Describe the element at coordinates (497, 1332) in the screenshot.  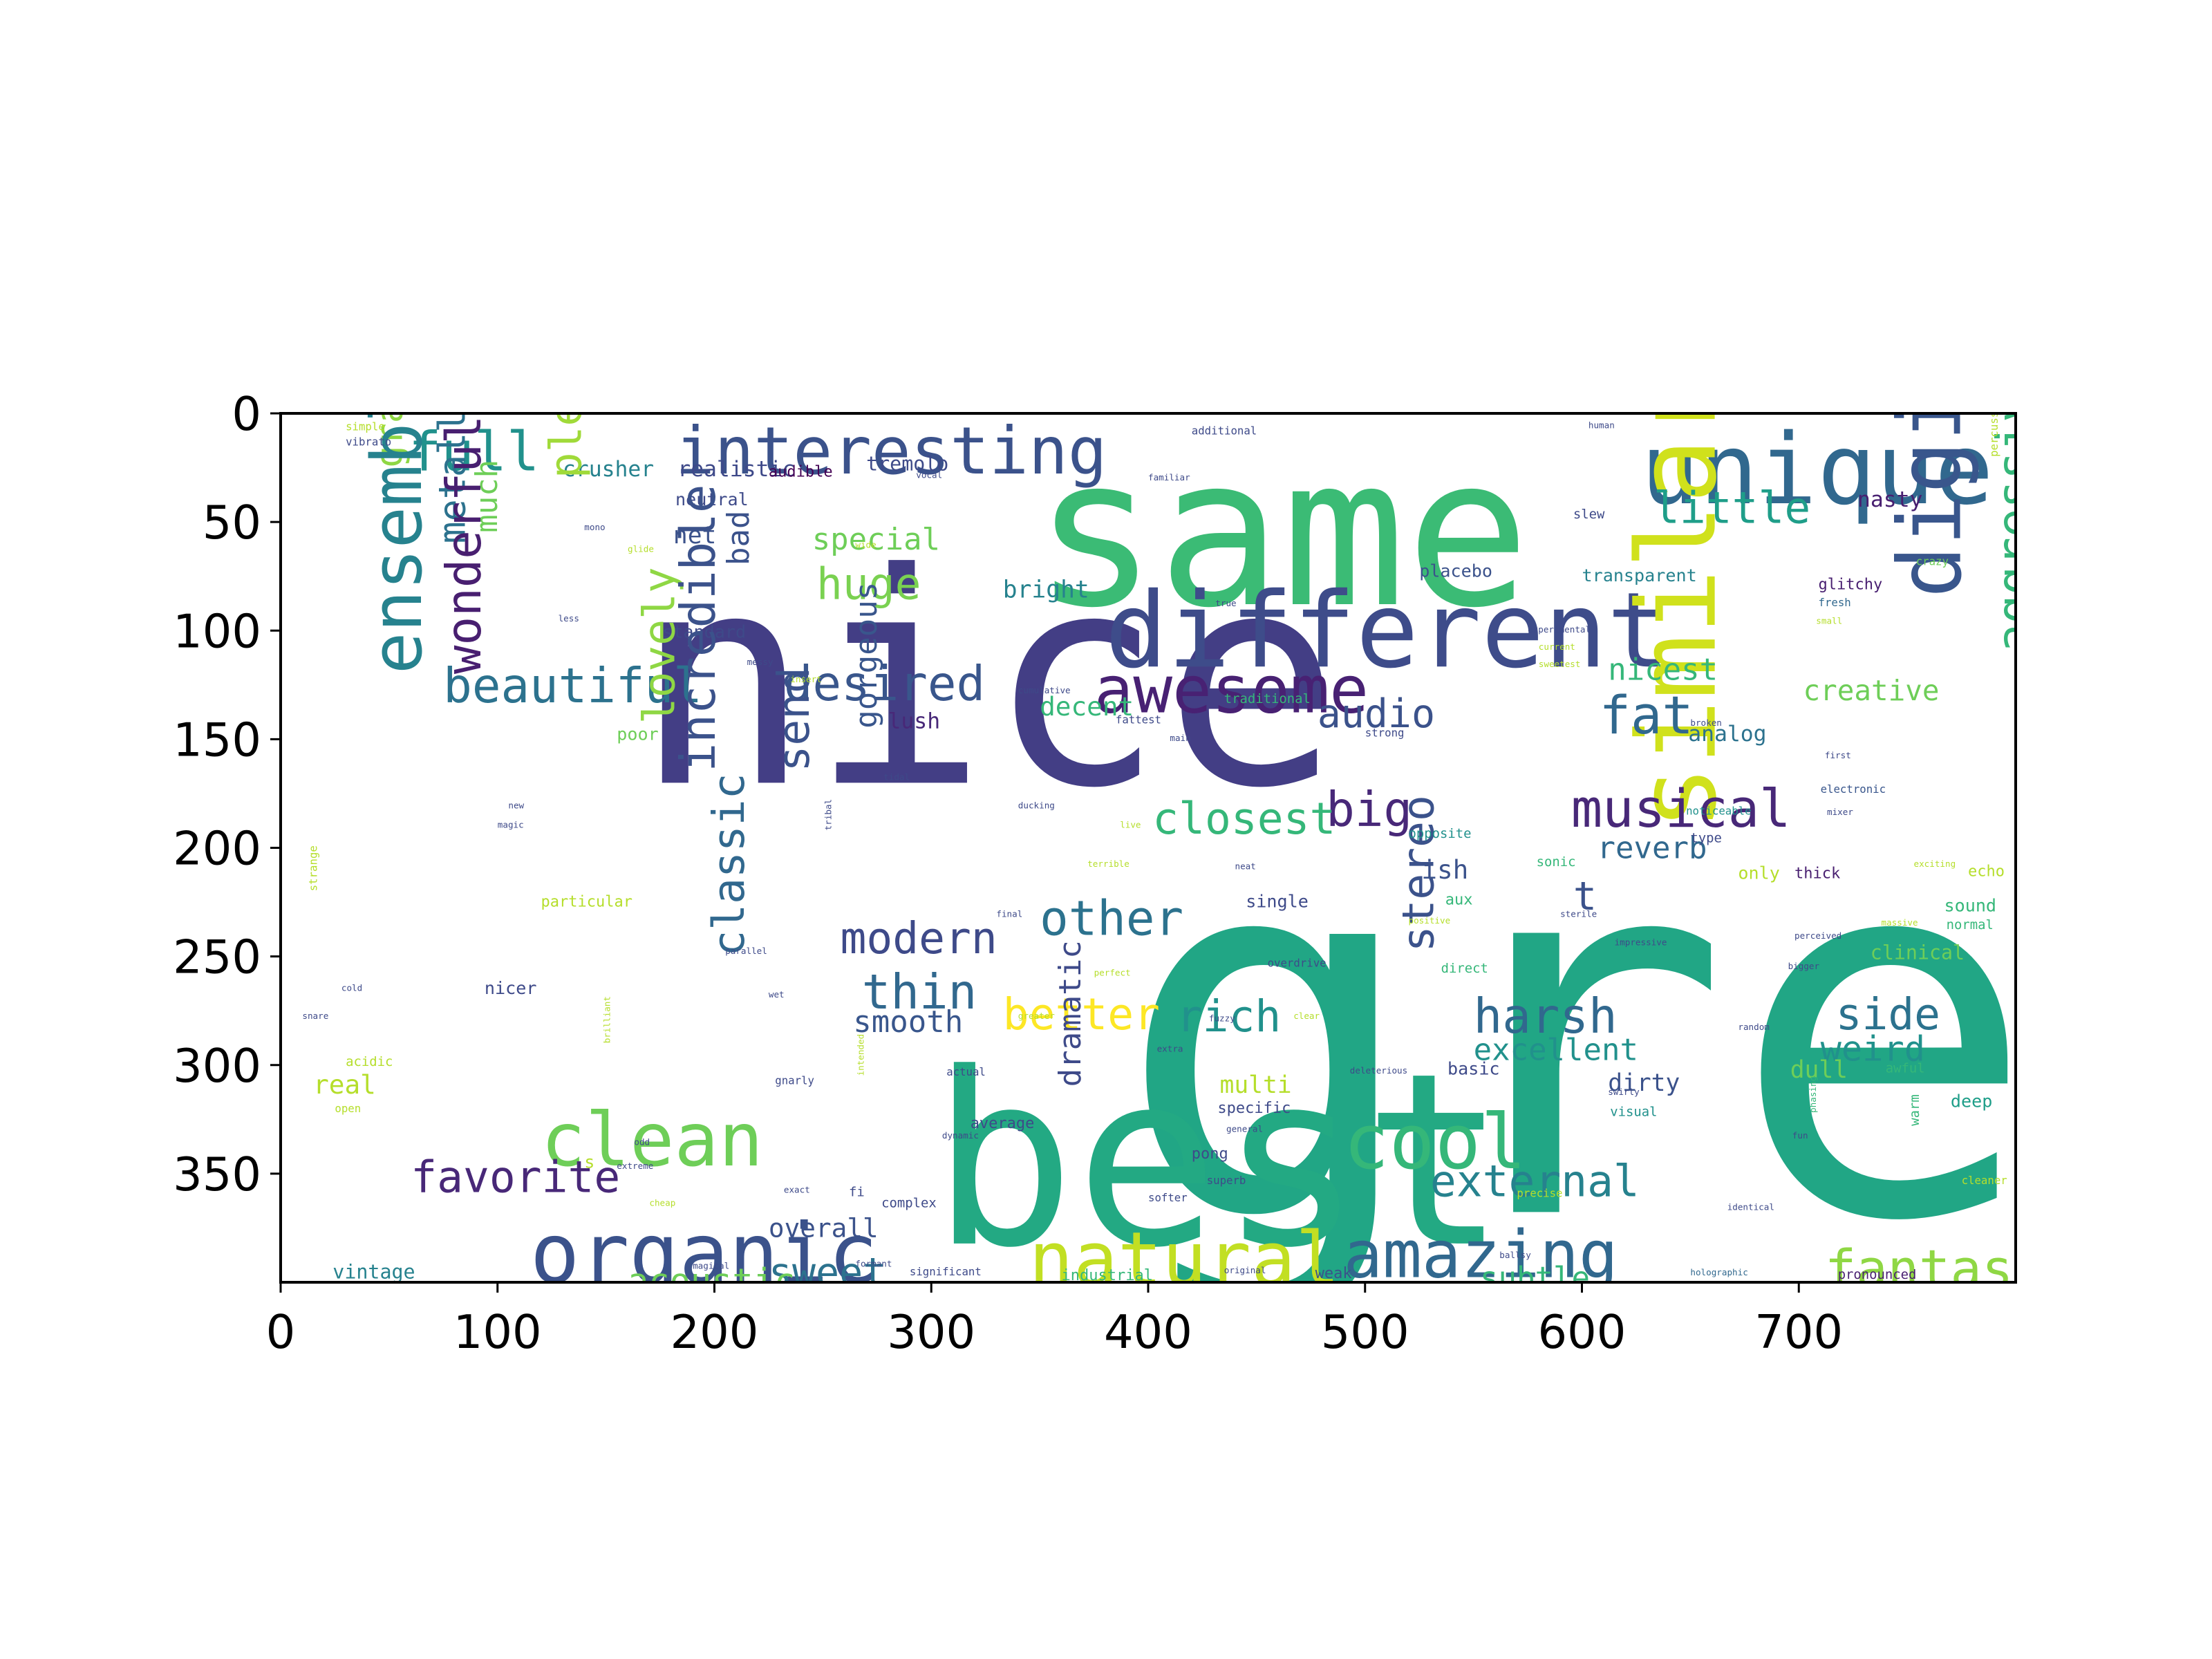
I see `x-tick-label: 100` at that location.